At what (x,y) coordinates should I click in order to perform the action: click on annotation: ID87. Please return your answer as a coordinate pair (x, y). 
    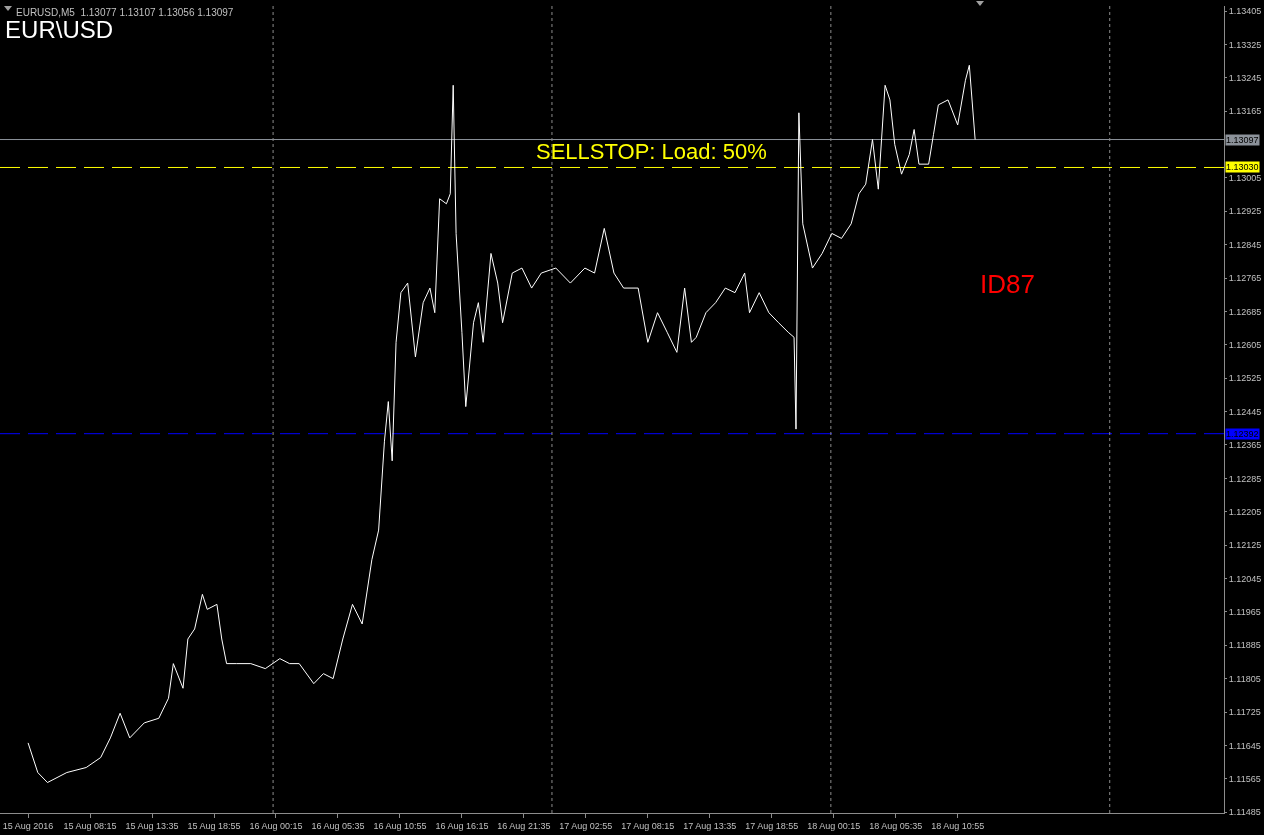
    Looking at the image, I should click on (1007, 284).